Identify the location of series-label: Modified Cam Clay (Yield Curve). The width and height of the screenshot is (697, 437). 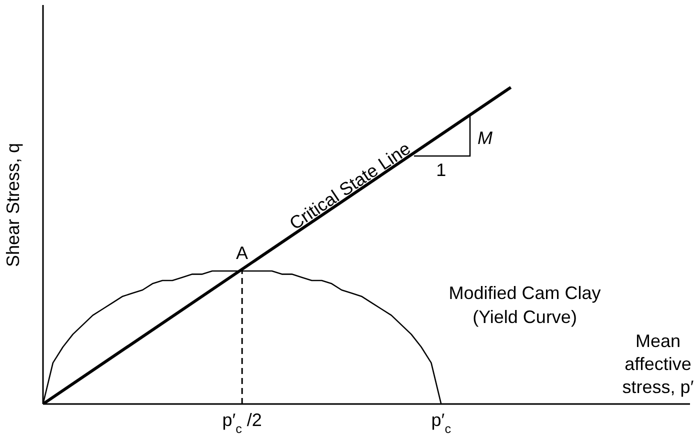
(525, 306).